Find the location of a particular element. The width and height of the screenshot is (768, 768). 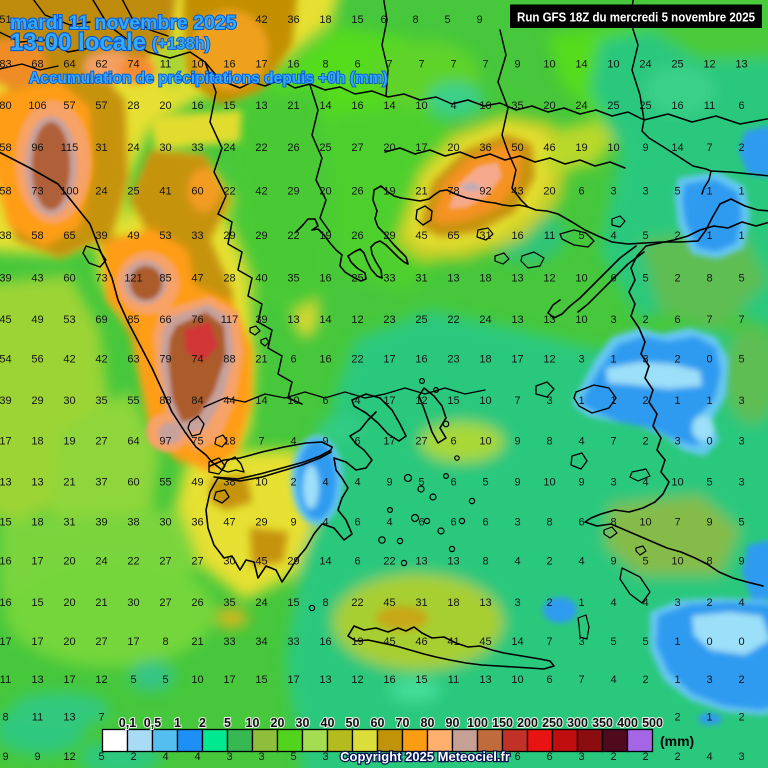

svg-text: 20 is located at coordinates (389, 148).